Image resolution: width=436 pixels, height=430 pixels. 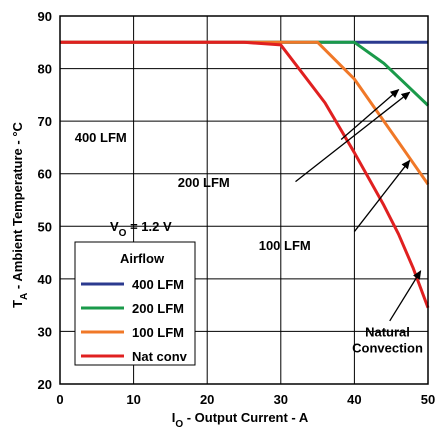 I want to click on x-tick-label: 10, so click(x=133, y=399).